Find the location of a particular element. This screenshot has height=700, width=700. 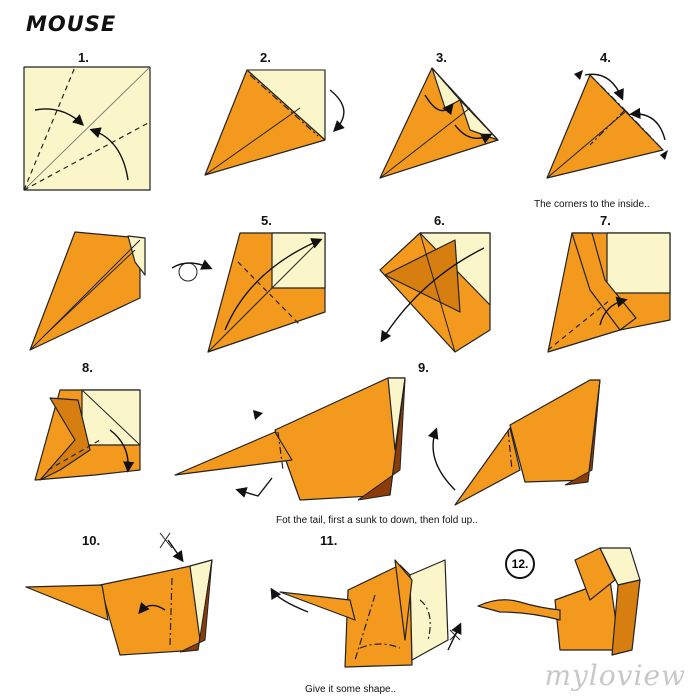

step-12-number: 12. is located at coordinates (520, 564).